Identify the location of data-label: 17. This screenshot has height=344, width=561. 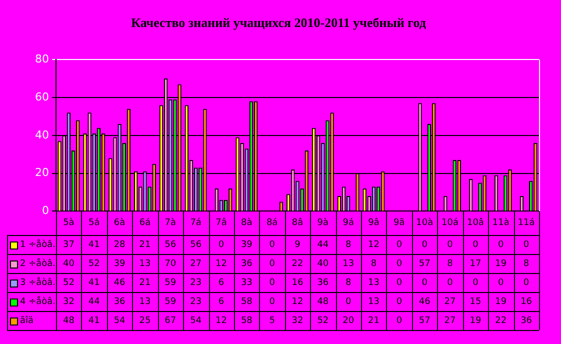
(476, 263).